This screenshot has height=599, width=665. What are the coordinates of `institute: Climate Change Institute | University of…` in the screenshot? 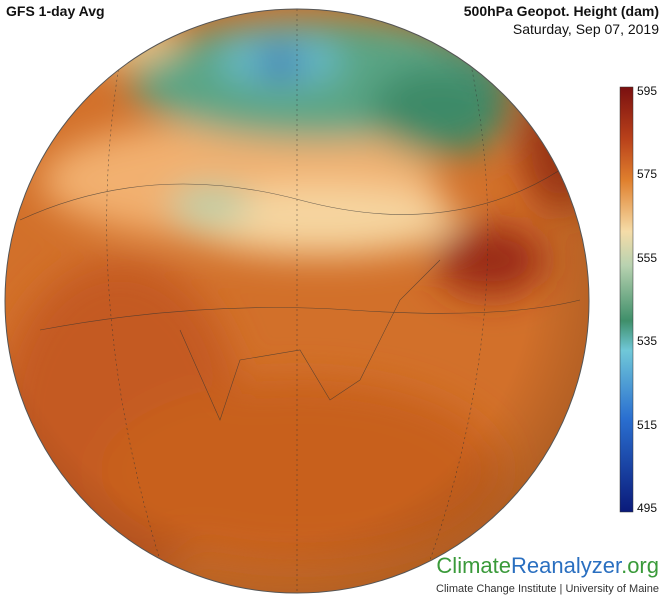 It's located at (547, 589).